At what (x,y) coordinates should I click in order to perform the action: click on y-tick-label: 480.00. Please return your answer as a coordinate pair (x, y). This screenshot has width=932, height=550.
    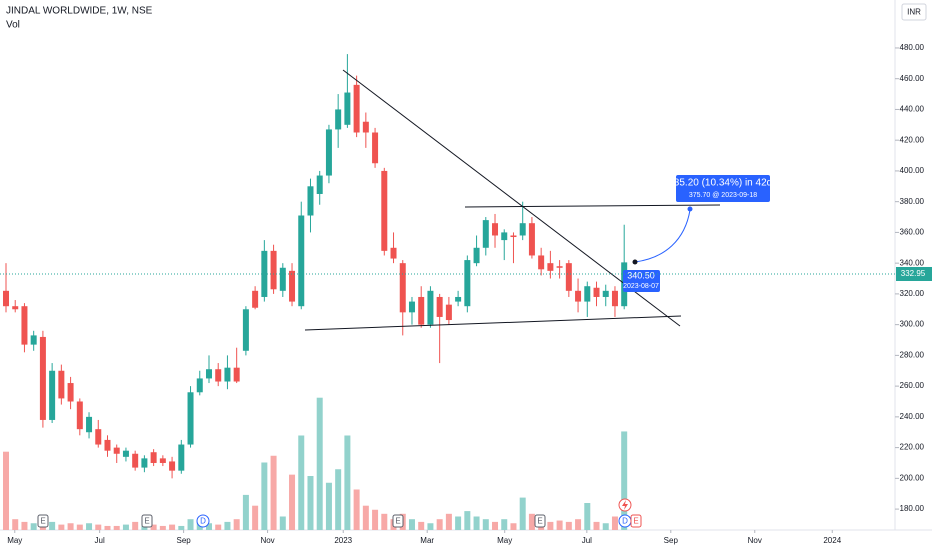
    Looking at the image, I should click on (912, 47).